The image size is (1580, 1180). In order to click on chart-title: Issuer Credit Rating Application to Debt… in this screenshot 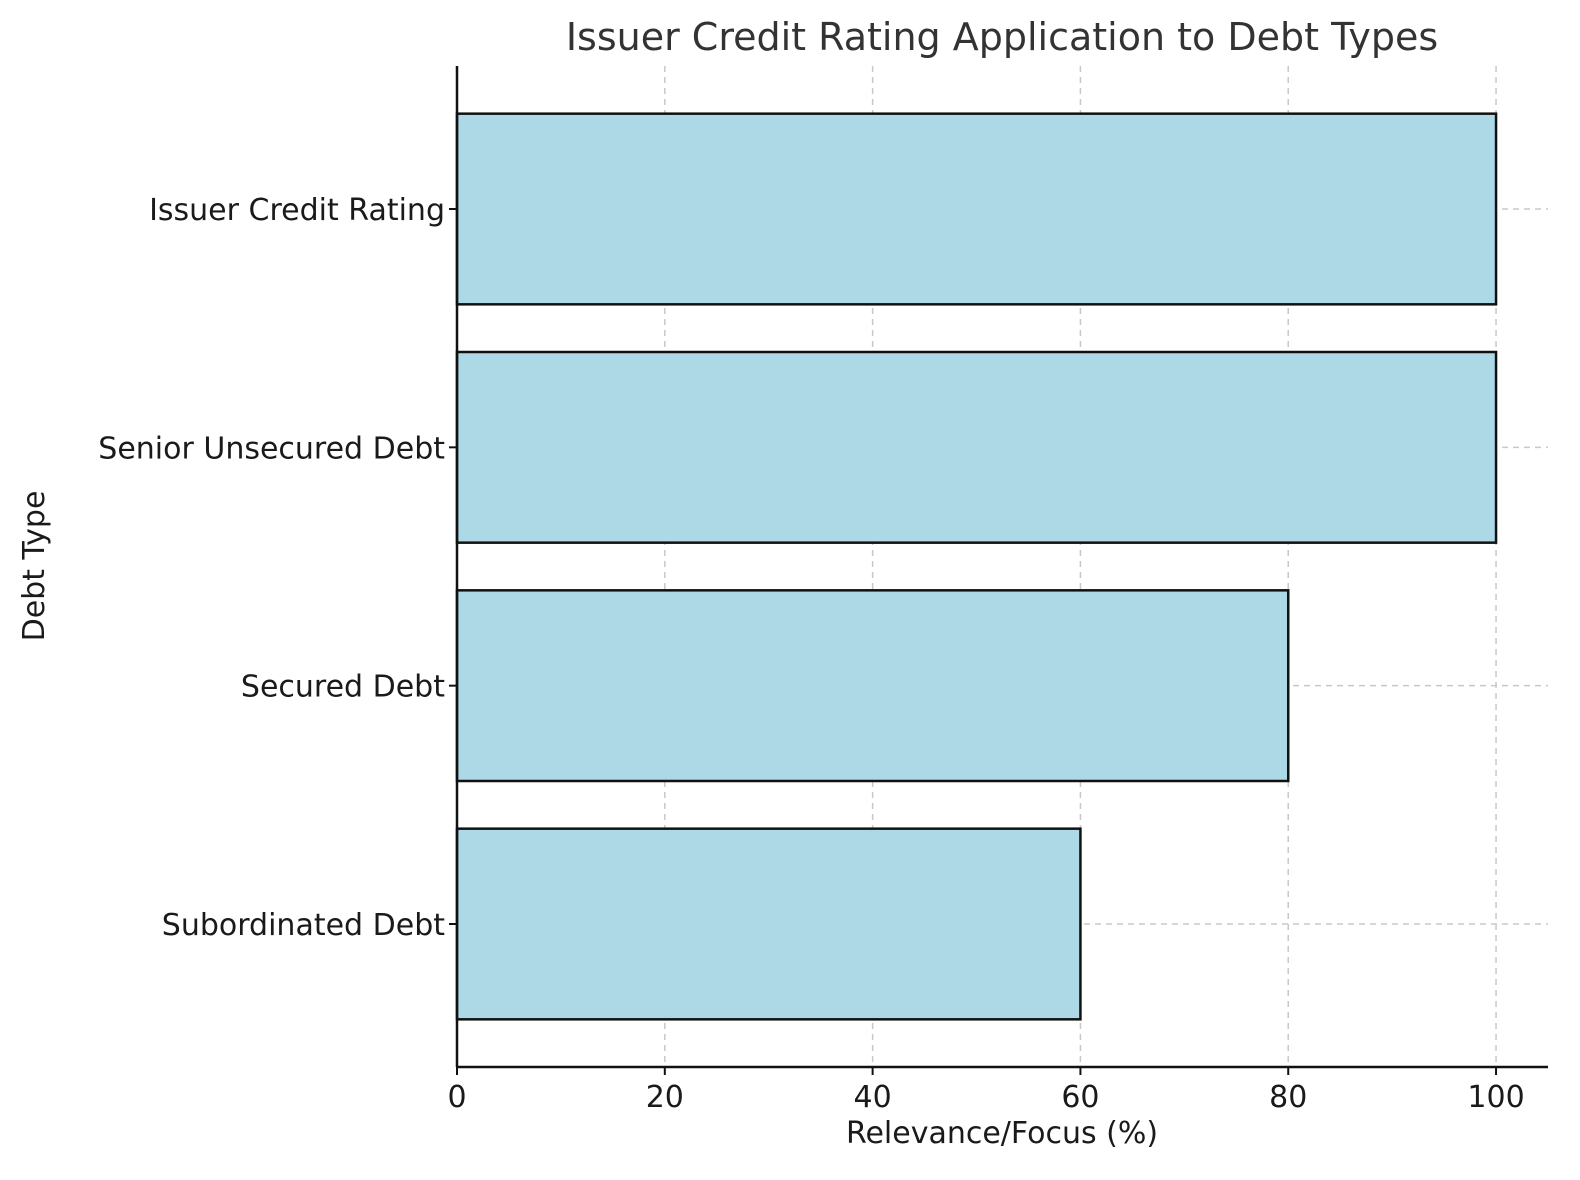, I will do `click(1002, 37)`.